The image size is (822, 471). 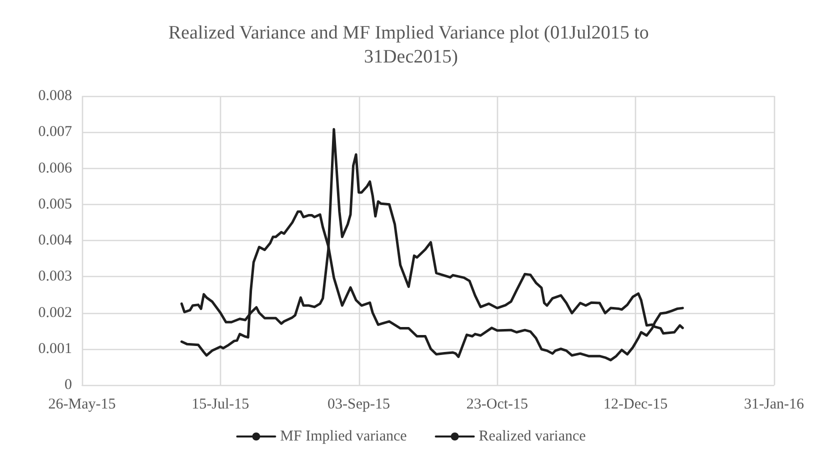 What do you see at coordinates (532, 436) in the screenshot?
I see `legend-label: Realized variance` at bounding box center [532, 436].